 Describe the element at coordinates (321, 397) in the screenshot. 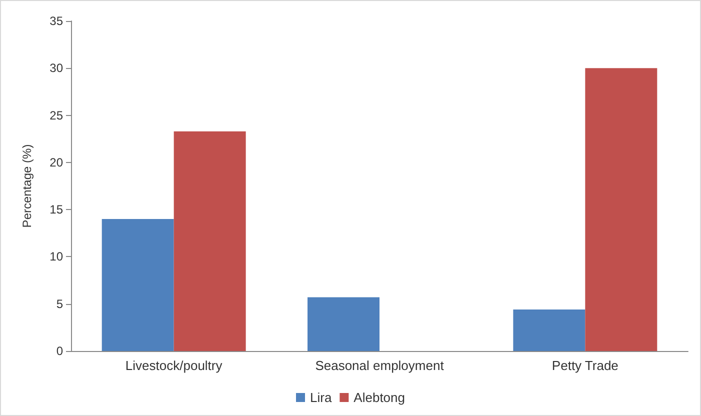

I see `legend-label: Lira` at that location.